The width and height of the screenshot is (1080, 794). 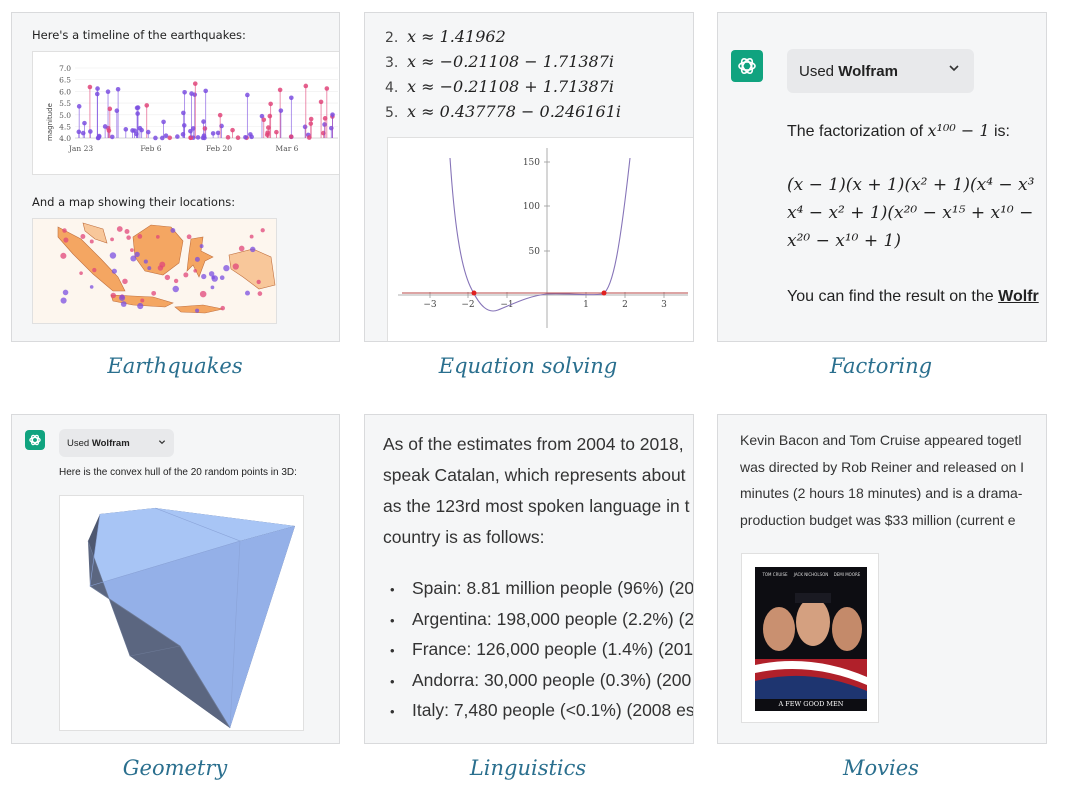 What do you see at coordinates (604, 293) in the screenshot?
I see `root-point-right` at bounding box center [604, 293].